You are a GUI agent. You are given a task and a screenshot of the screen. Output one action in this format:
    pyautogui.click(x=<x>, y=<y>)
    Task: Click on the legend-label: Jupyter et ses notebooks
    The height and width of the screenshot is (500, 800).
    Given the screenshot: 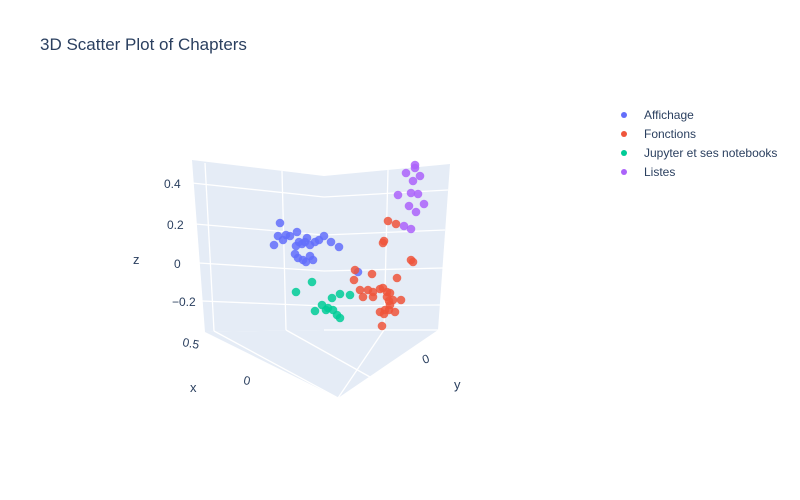 What is the action you would take?
    pyautogui.click(x=710, y=153)
    